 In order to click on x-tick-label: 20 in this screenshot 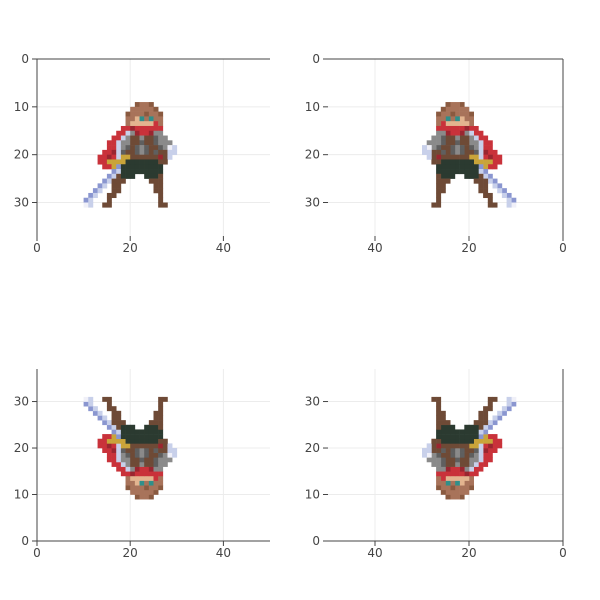, I will do `click(130, 248)`.